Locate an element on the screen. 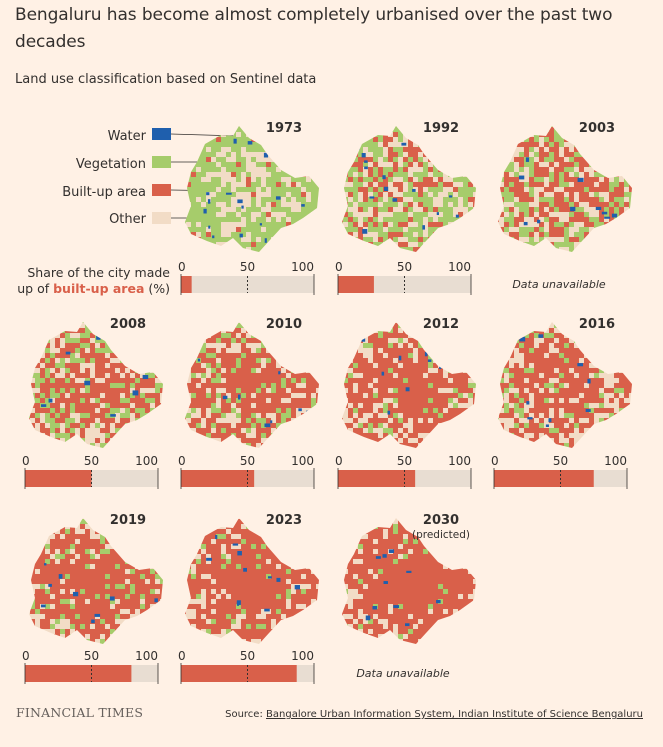 The image size is (663, 747). legend-label-builtup: Built-up area is located at coordinates (104, 192).